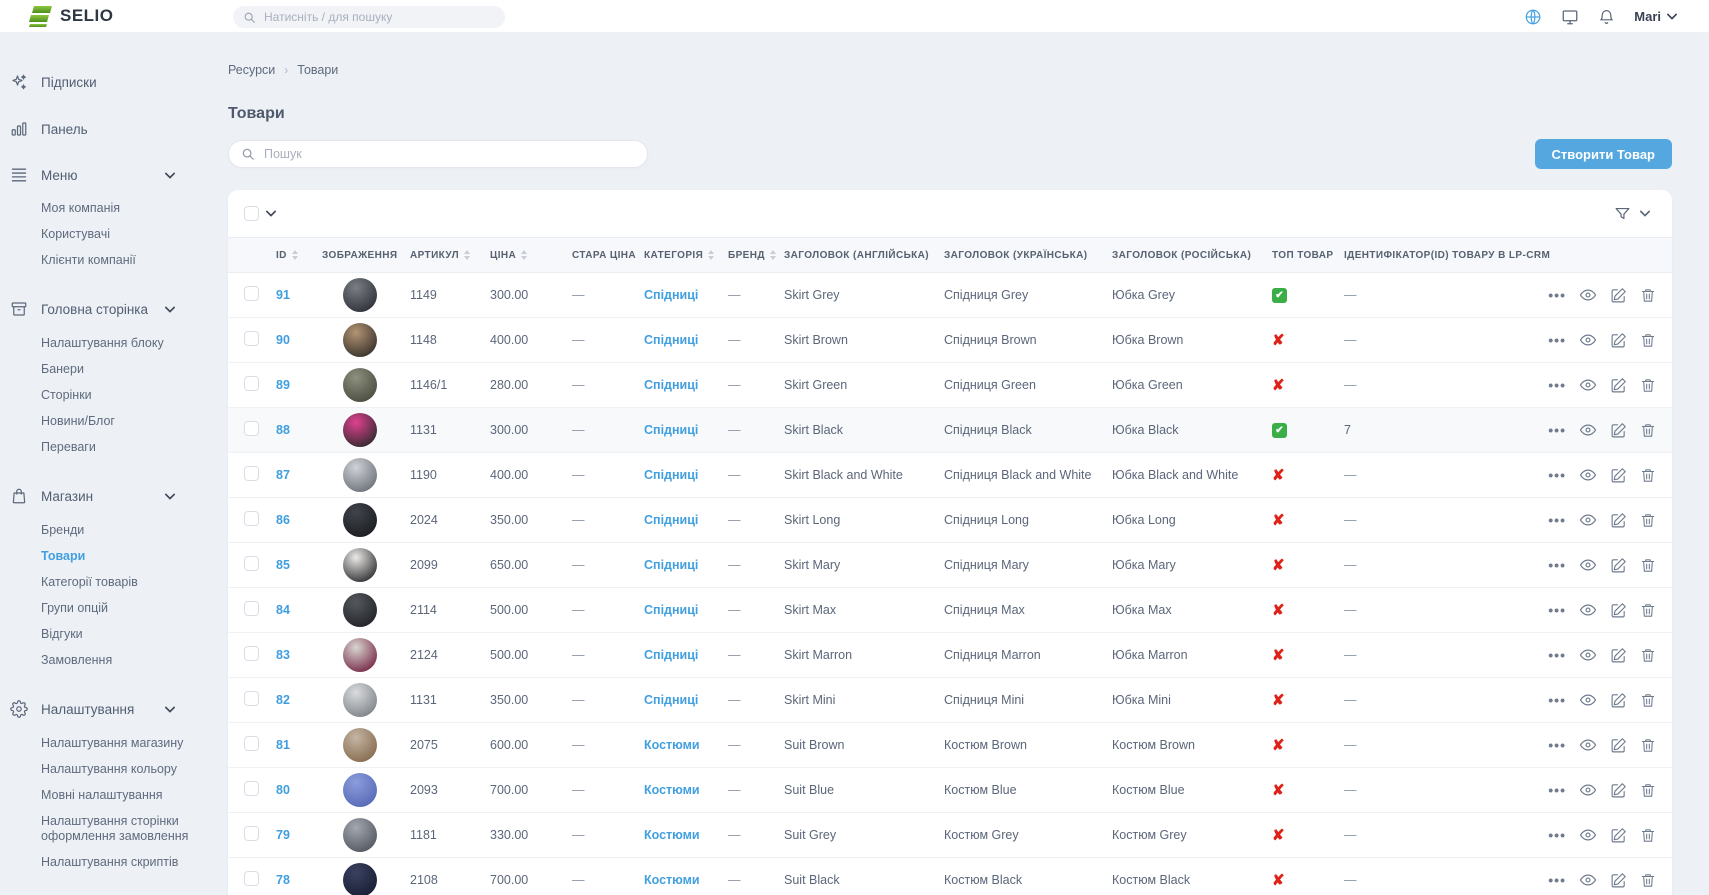 The image size is (1709, 895). What do you see at coordinates (379, 17) in the screenshot?
I see `global-search-input` at bounding box center [379, 17].